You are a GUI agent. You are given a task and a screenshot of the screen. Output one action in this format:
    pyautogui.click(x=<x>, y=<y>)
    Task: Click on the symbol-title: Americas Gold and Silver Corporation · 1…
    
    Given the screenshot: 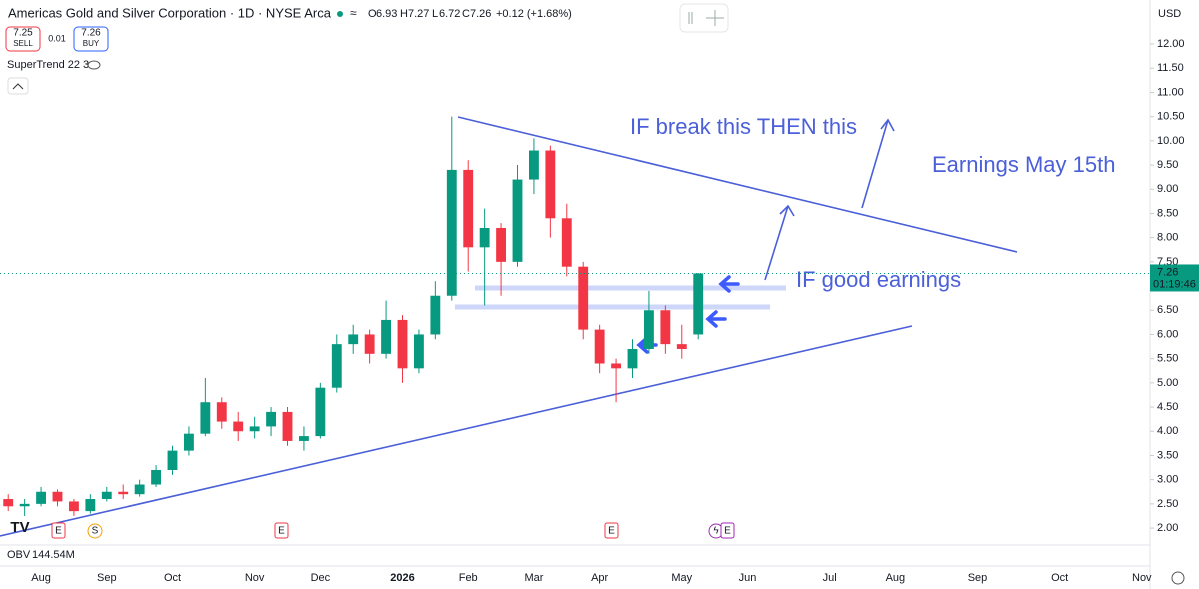 What is the action you would take?
    pyautogui.click(x=170, y=12)
    